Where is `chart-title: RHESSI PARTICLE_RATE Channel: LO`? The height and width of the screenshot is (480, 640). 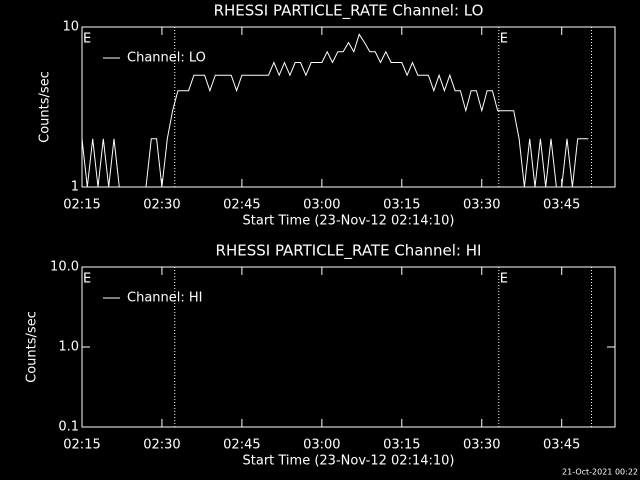
chart-title: RHESSI PARTICLE_RATE Channel: LO is located at coordinates (349, 11).